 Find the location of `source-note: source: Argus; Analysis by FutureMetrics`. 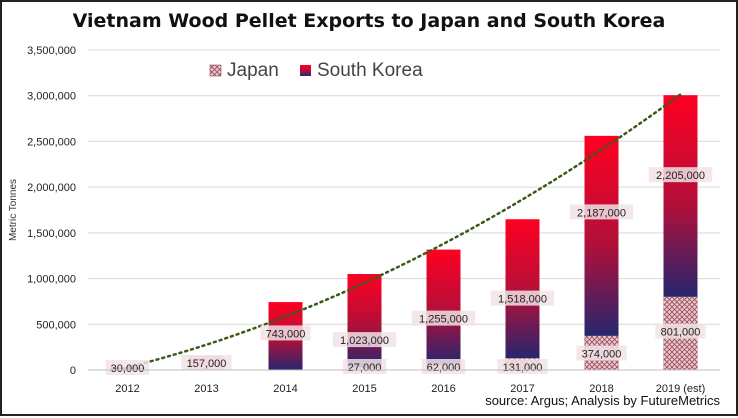

source-note: source: Argus; Analysis by FutureMetrics is located at coordinates (602, 400).